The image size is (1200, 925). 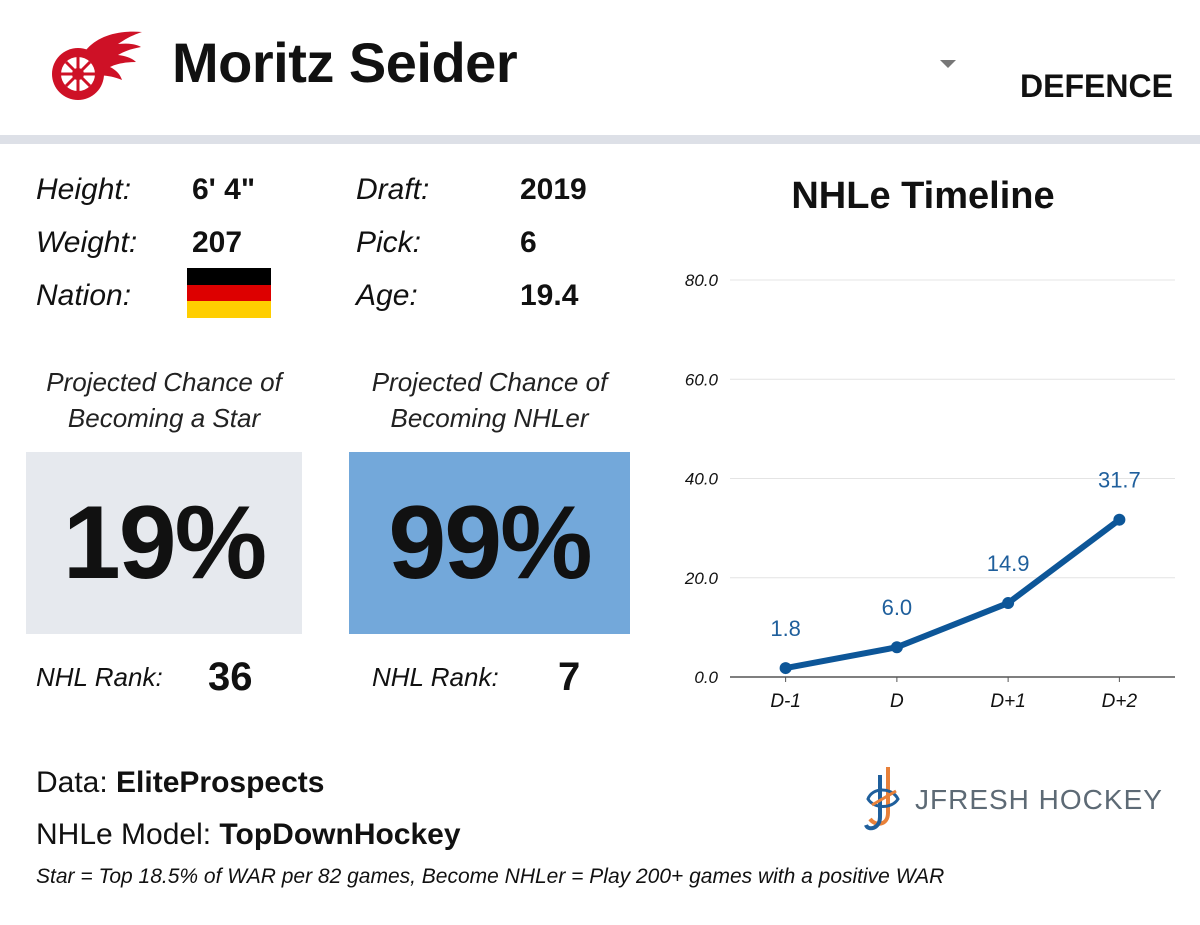 I want to click on x-tick-label: D+1, so click(x=1007, y=701).